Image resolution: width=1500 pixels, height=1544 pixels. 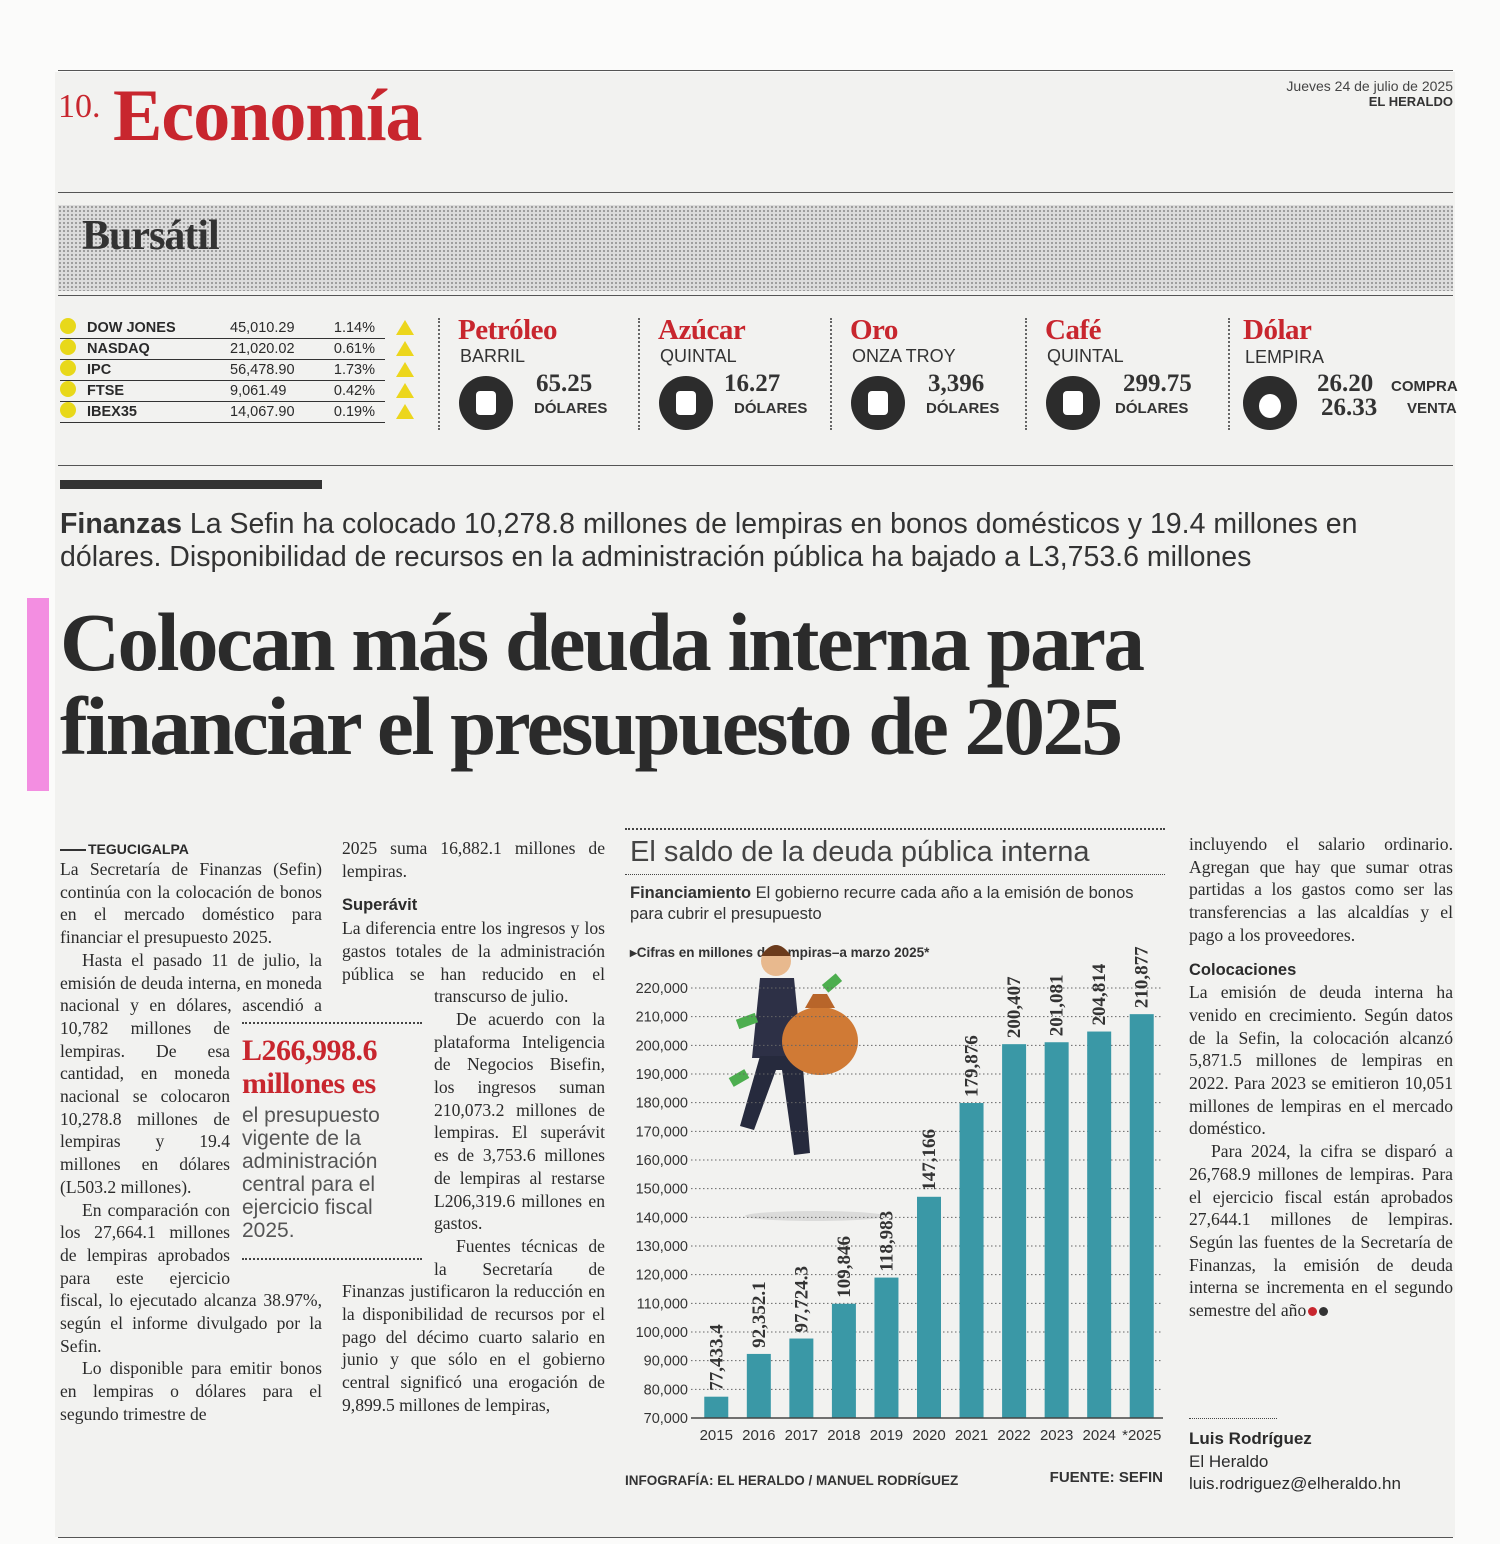 What do you see at coordinates (1073, 330) in the screenshot?
I see `commodity-name: Café` at bounding box center [1073, 330].